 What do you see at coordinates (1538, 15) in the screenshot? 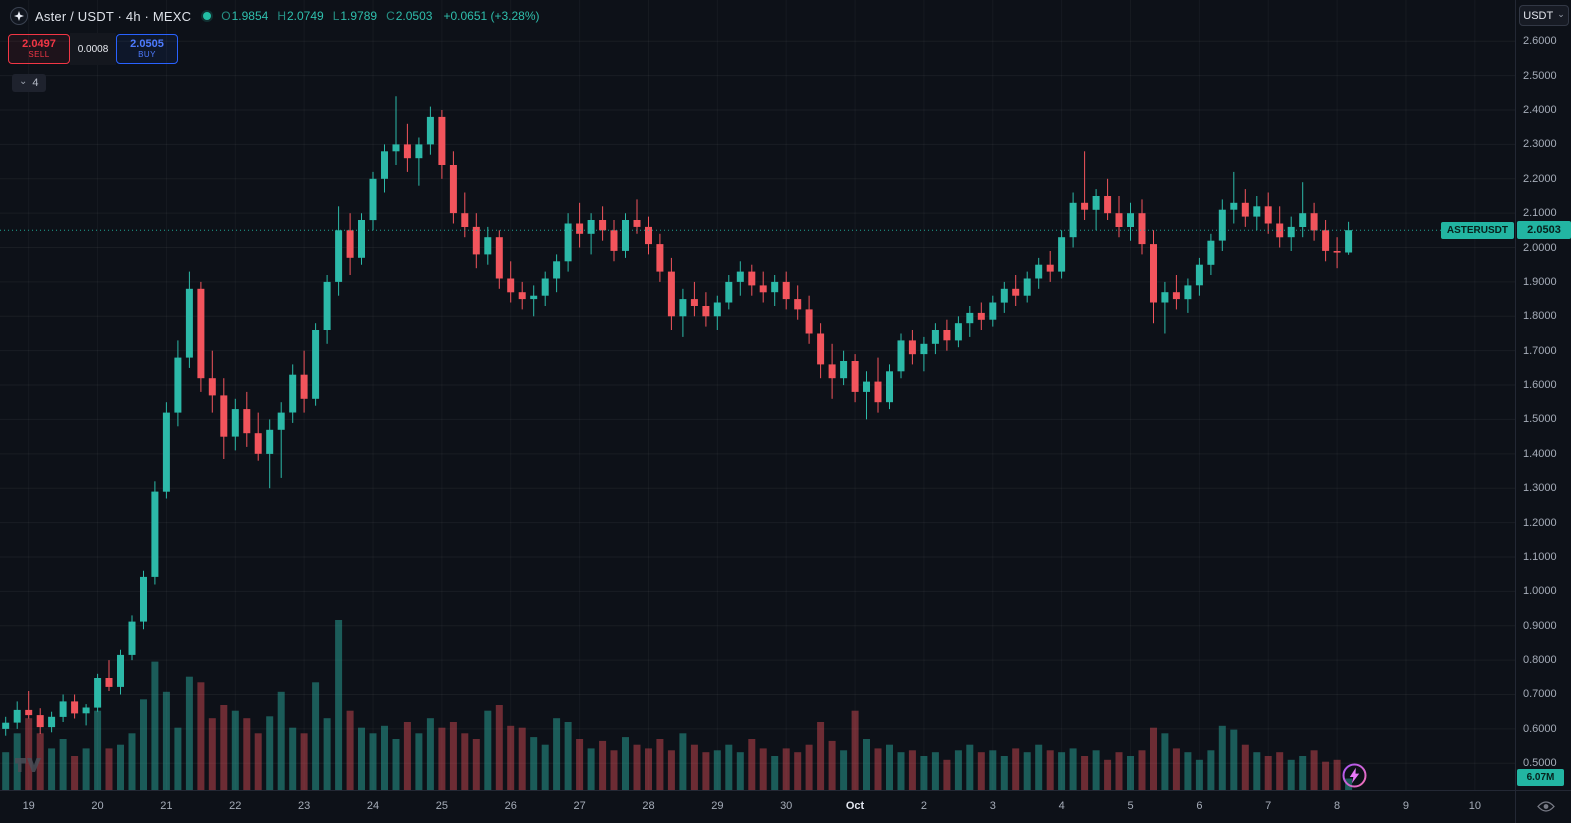
I see `currency-label: USDT` at bounding box center [1538, 15].